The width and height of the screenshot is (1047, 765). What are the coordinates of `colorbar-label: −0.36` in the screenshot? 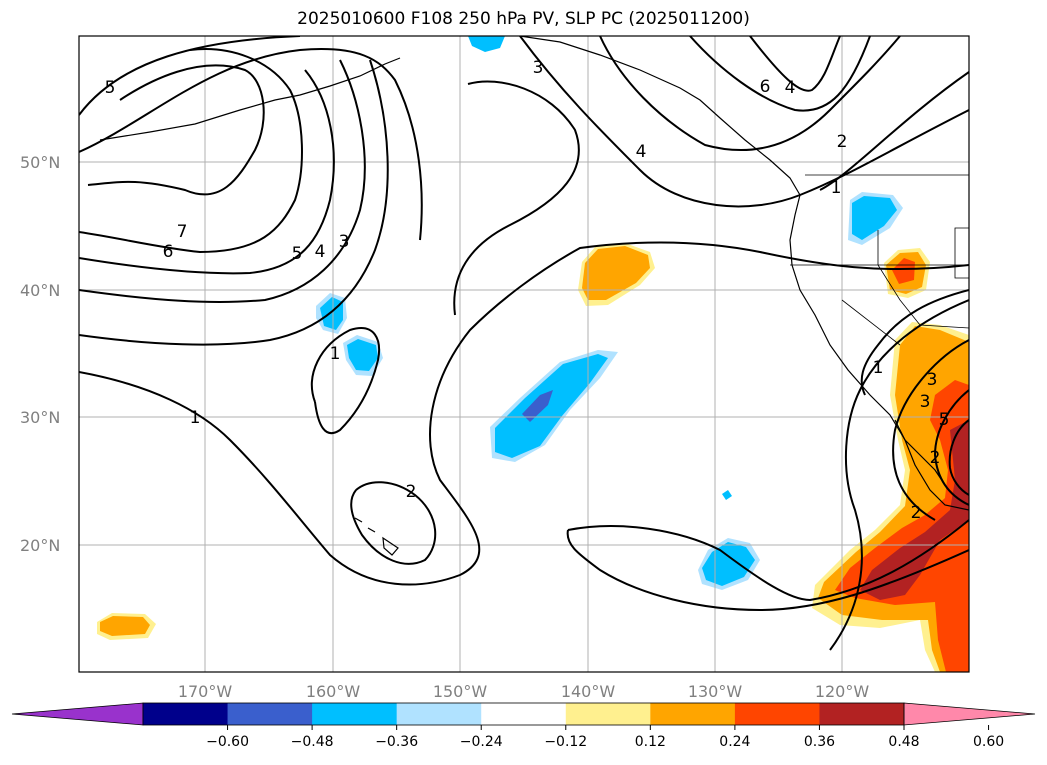 It's located at (396, 742).